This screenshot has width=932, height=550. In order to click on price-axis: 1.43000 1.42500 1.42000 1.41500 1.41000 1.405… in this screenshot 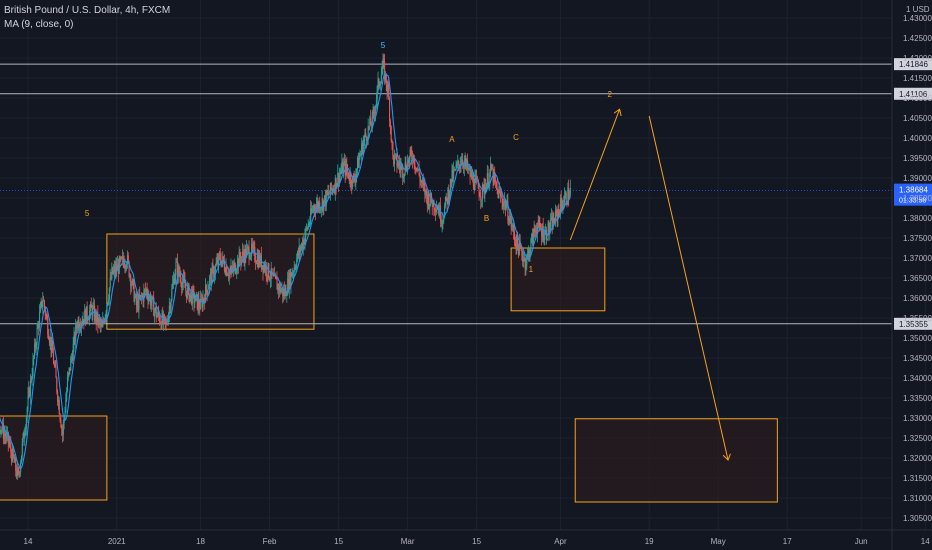, I will do `click(911, 275)`.